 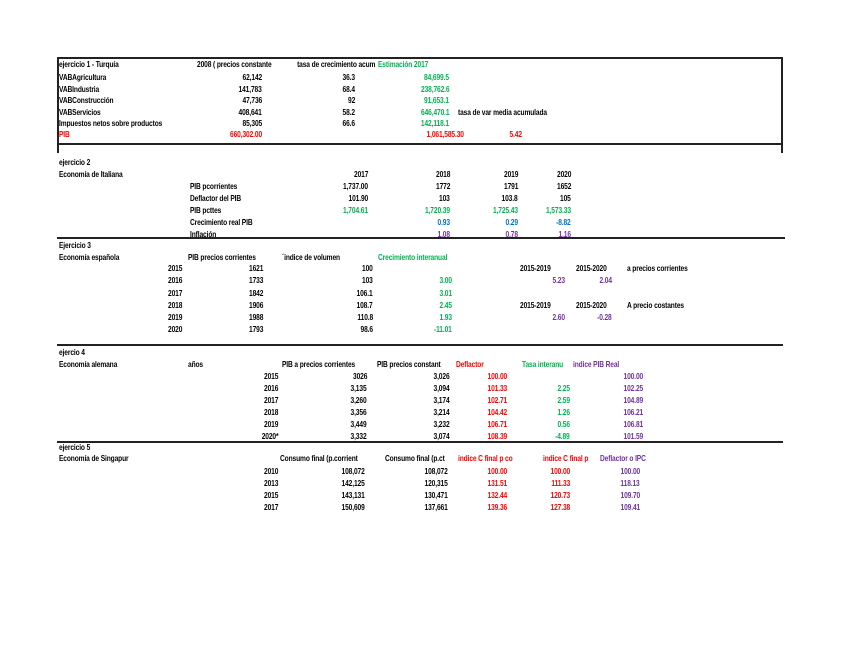 I want to click on value-cell: 100, so click(x=367, y=268).